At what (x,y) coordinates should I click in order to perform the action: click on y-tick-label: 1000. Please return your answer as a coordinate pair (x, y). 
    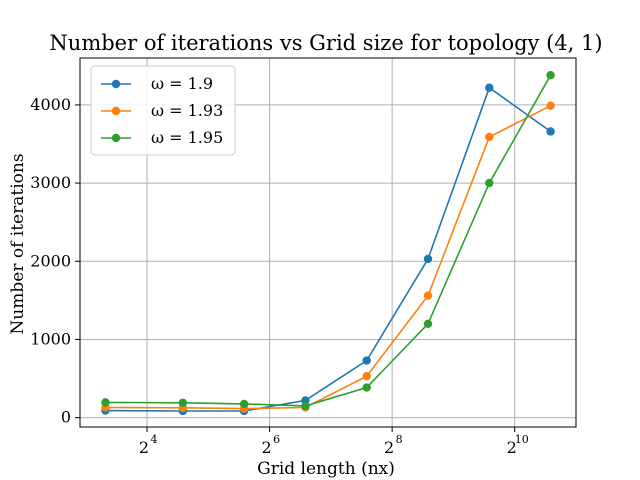
    Looking at the image, I should click on (50, 338).